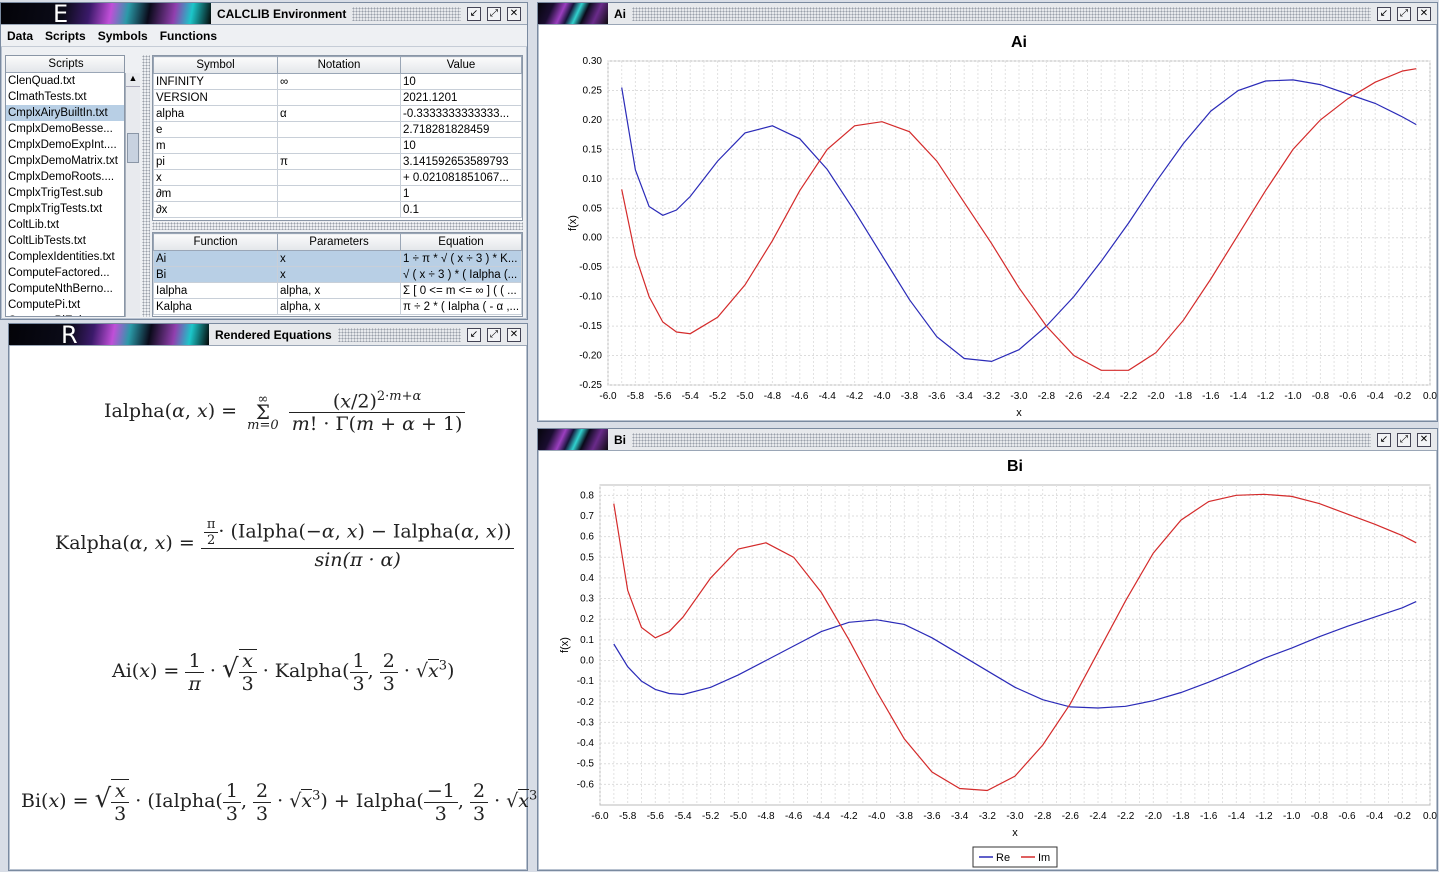 The height and width of the screenshot is (872, 1439). I want to click on parameters-cell: alpha, x, so click(339, 290).